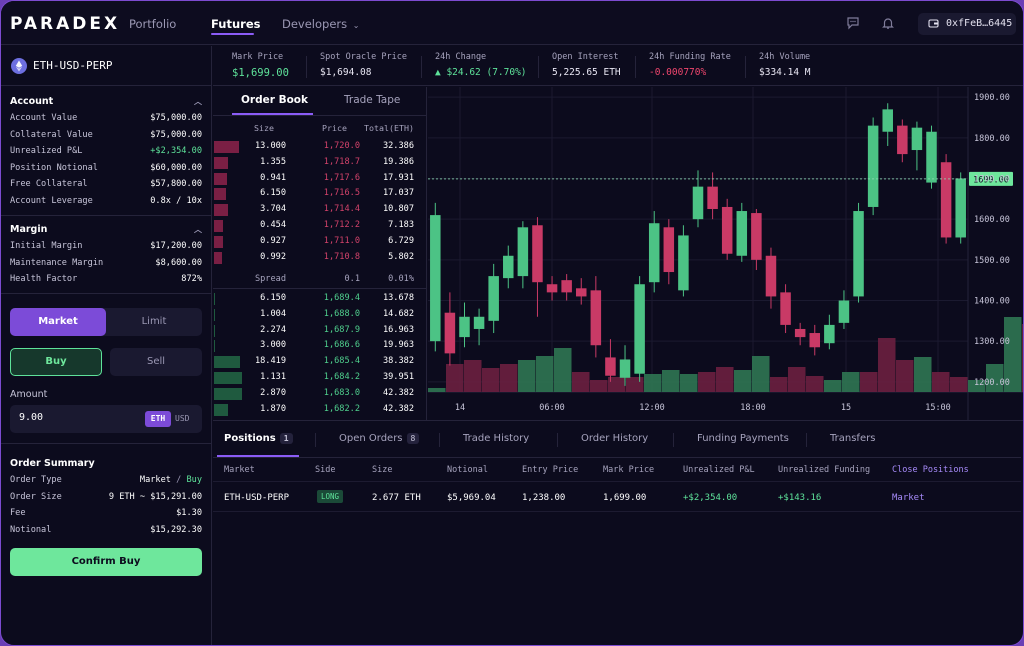  What do you see at coordinates (73, 65) in the screenshot?
I see `market-name: ETH-USD-PERP` at bounding box center [73, 65].